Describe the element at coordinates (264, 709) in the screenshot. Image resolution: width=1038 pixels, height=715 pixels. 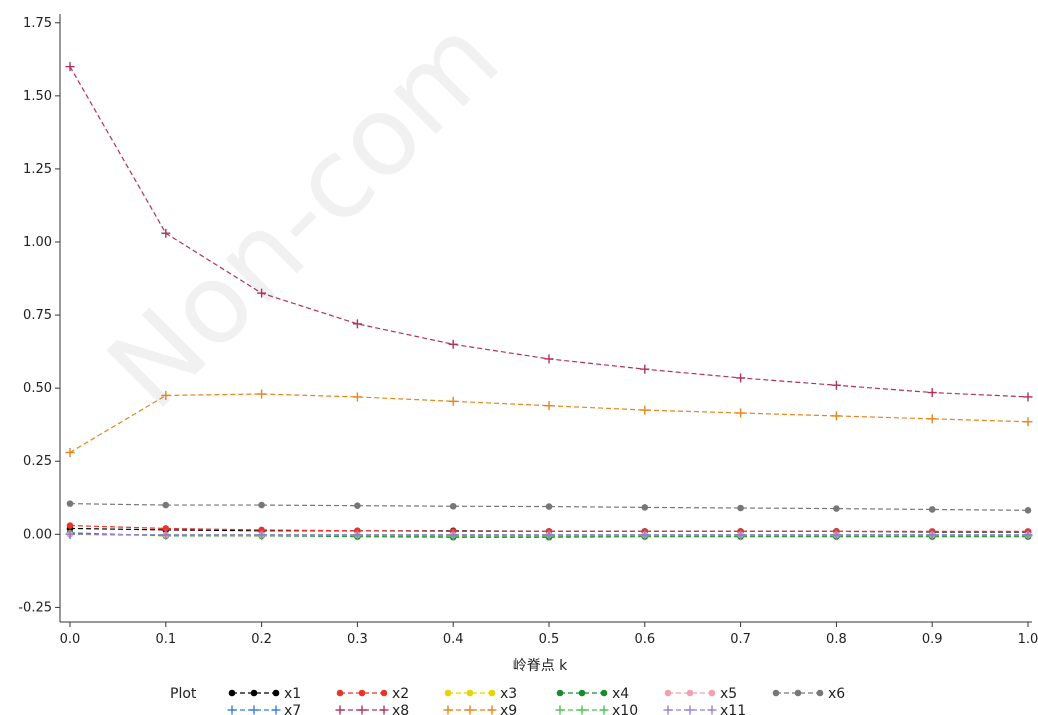
I see `legend-item-x7: x7` at that location.